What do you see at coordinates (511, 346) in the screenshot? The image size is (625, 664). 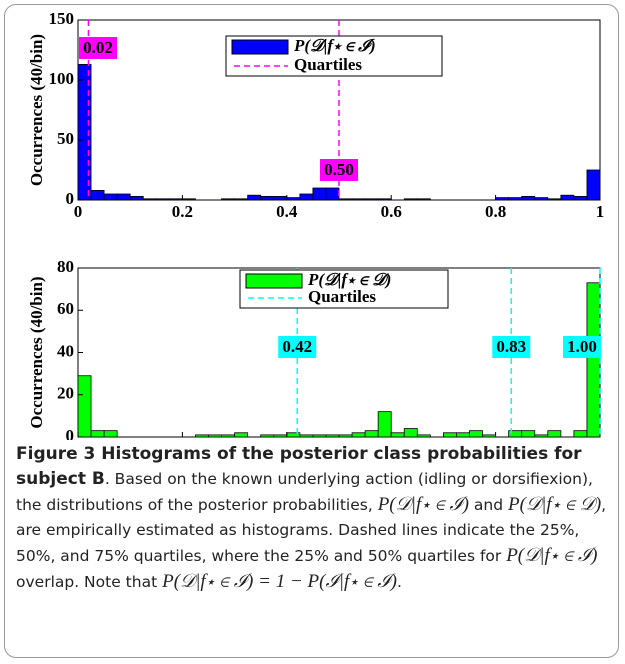 I see `quartile-label: 0.83` at bounding box center [511, 346].